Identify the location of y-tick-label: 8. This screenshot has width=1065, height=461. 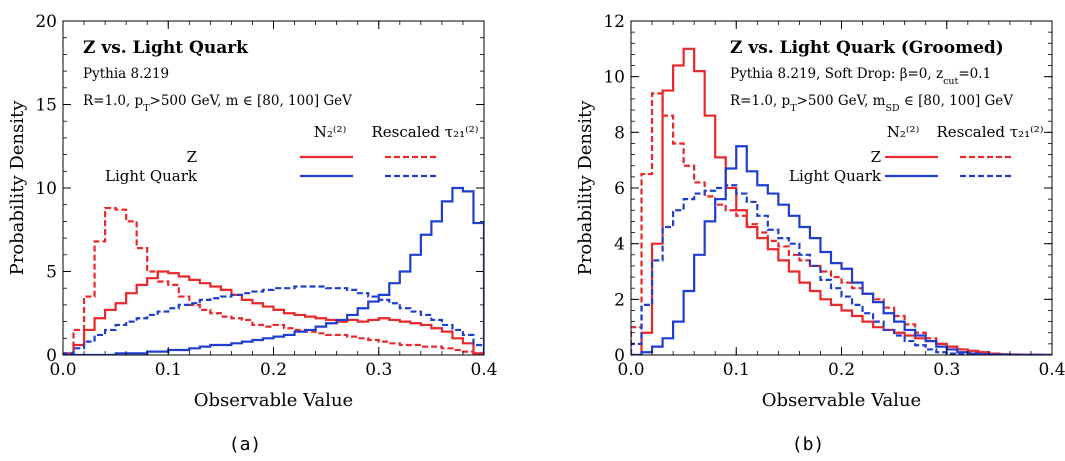
(619, 133).